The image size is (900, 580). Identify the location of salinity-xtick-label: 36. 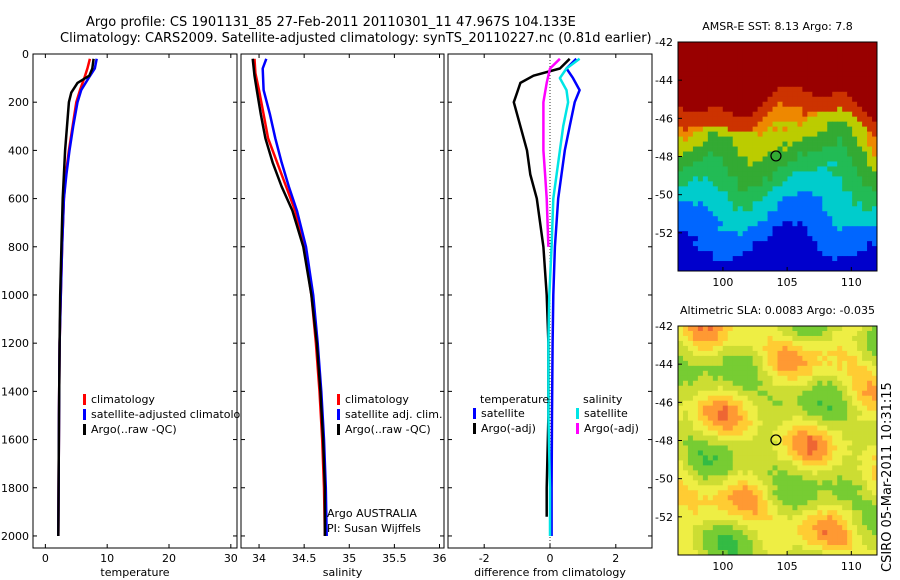
(439, 558).